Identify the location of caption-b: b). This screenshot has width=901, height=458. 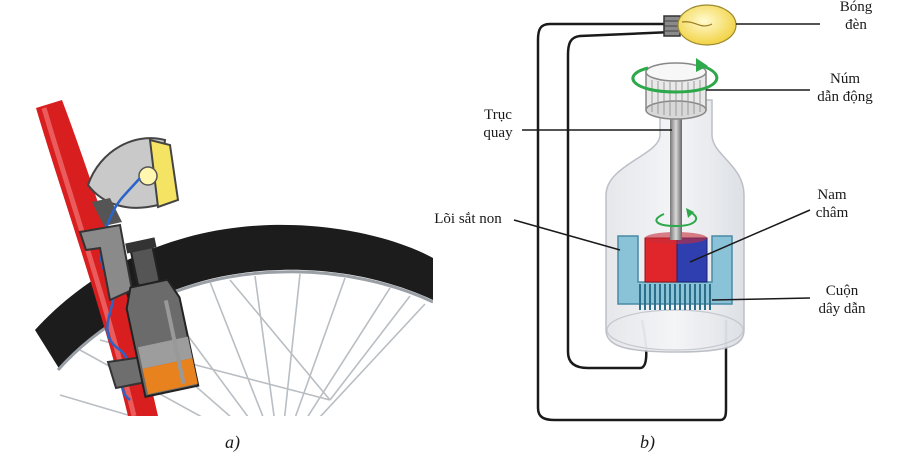
(647, 442).